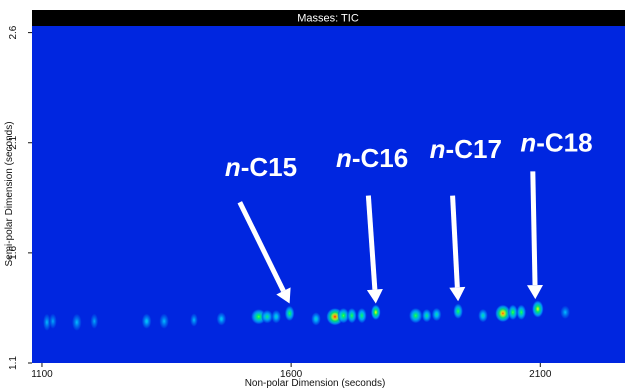 The height and width of the screenshot is (388, 625). I want to click on peak-label: n-C15, so click(261, 167).